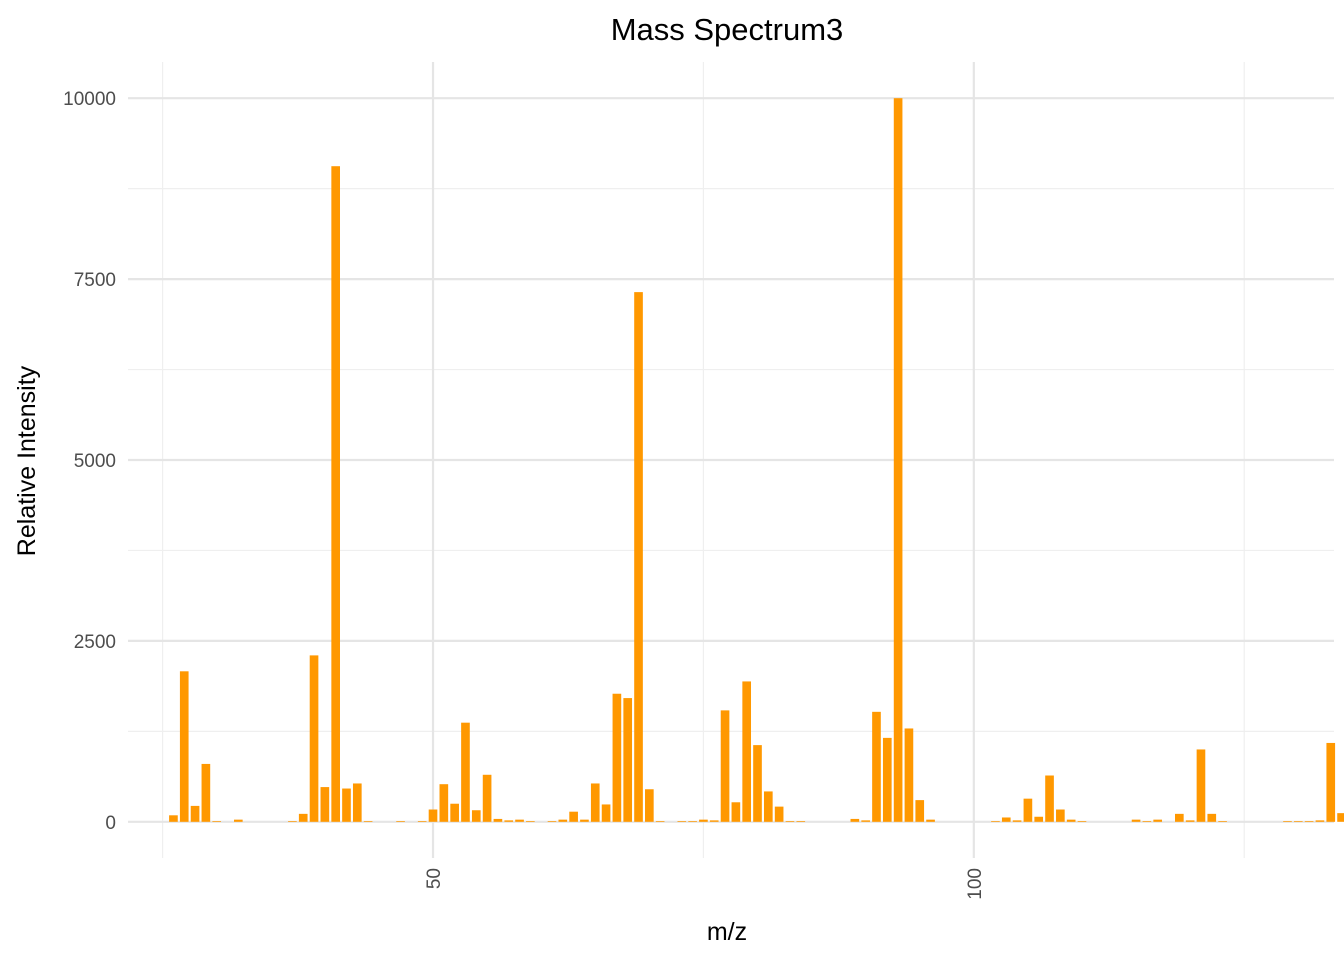  What do you see at coordinates (727, 932) in the screenshot?
I see `x-axis-title: m/z` at bounding box center [727, 932].